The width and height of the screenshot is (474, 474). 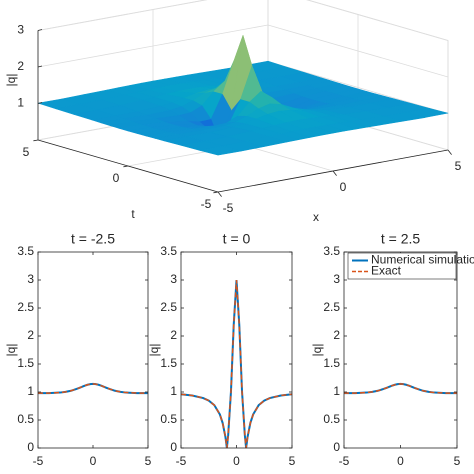 What do you see at coordinates (401, 239) in the screenshot?
I see `chart-title: t = 2.5` at bounding box center [401, 239].